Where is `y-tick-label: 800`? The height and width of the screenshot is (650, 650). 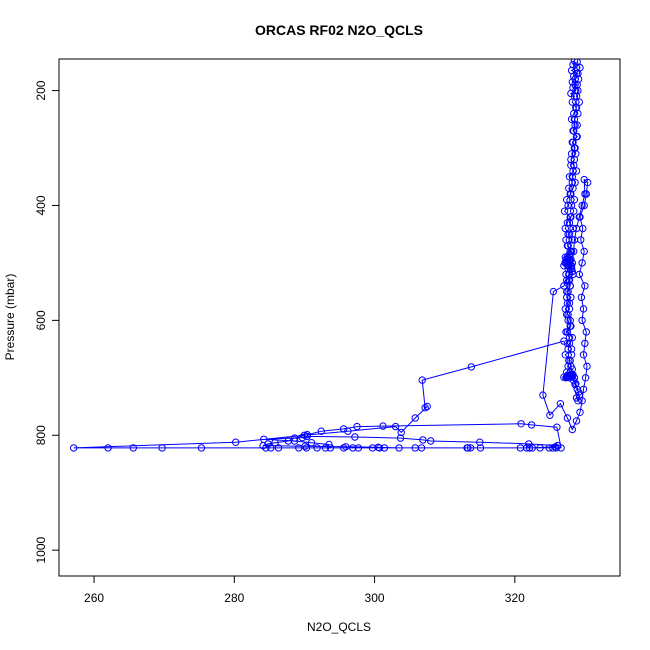 y-tick-label: 800 is located at coordinates (41, 435).